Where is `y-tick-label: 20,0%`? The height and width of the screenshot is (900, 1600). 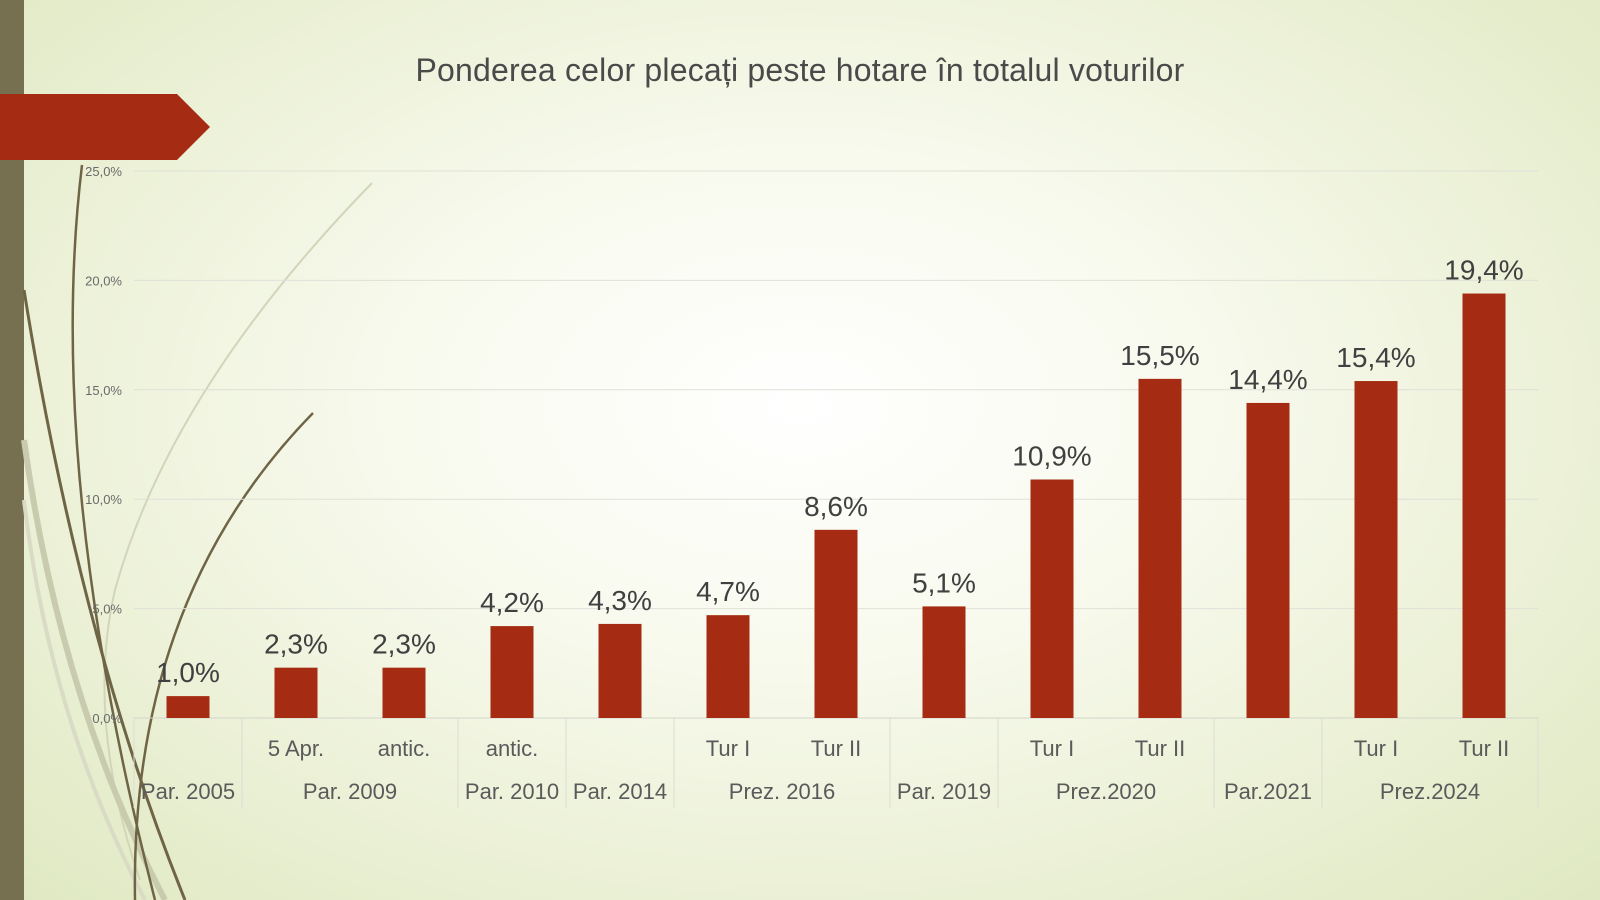 y-tick-label: 20,0% is located at coordinates (103, 280).